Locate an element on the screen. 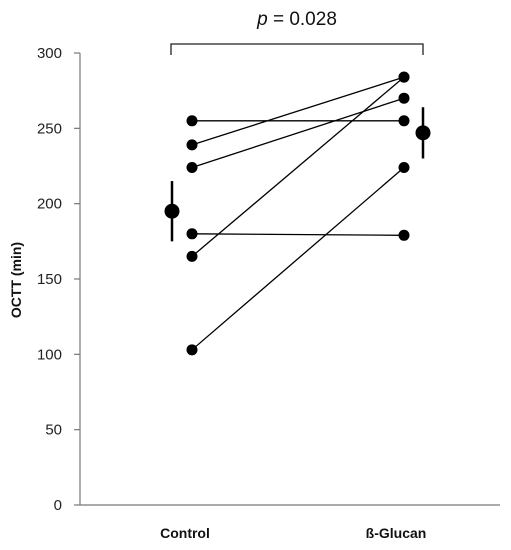  x-category-label: ß-Glucan is located at coordinates (396, 533).